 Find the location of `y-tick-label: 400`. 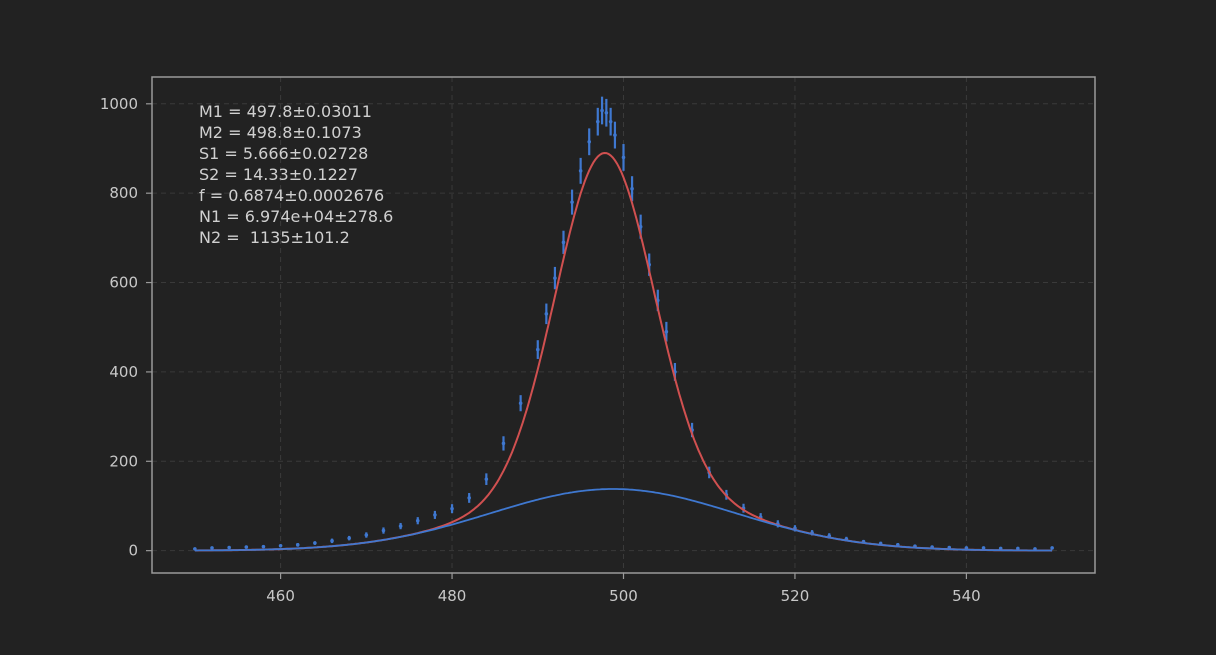

y-tick-label: 400 is located at coordinates (123, 372).